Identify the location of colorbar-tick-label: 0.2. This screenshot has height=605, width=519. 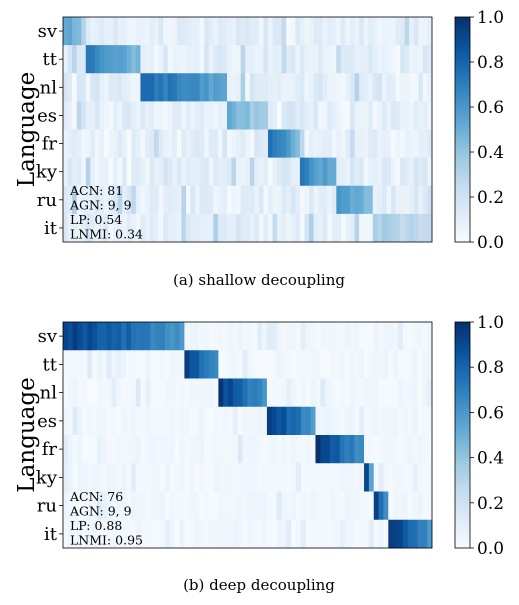
(490, 504).